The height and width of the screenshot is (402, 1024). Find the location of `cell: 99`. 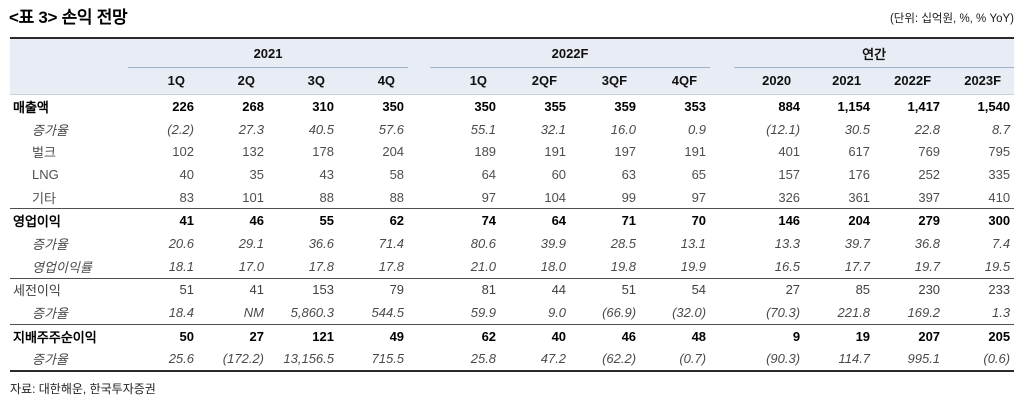

cell: 99 is located at coordinates (629, 197).